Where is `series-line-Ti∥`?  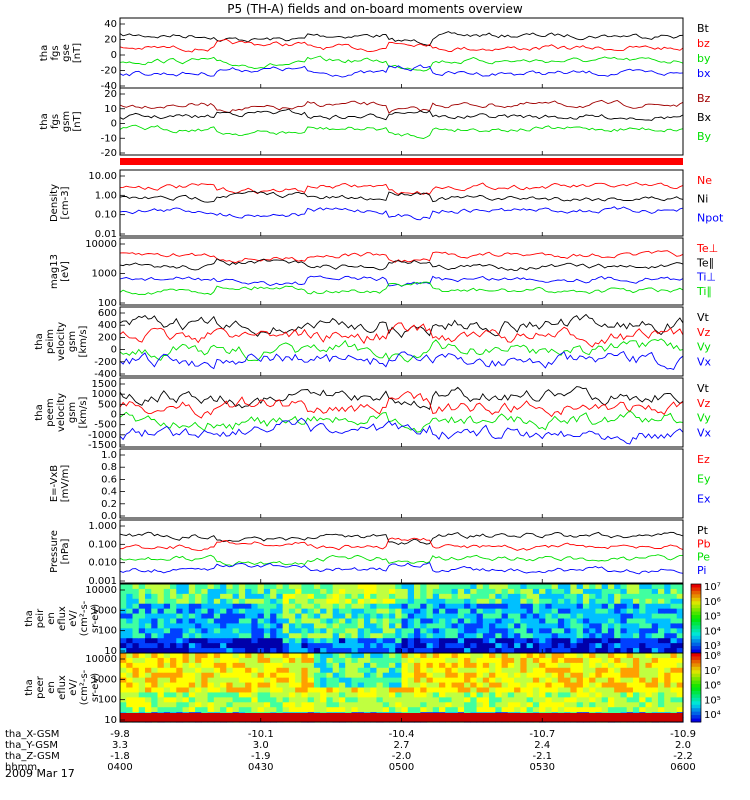 series-line-Ti∥ is located at coordinates (401, 288).